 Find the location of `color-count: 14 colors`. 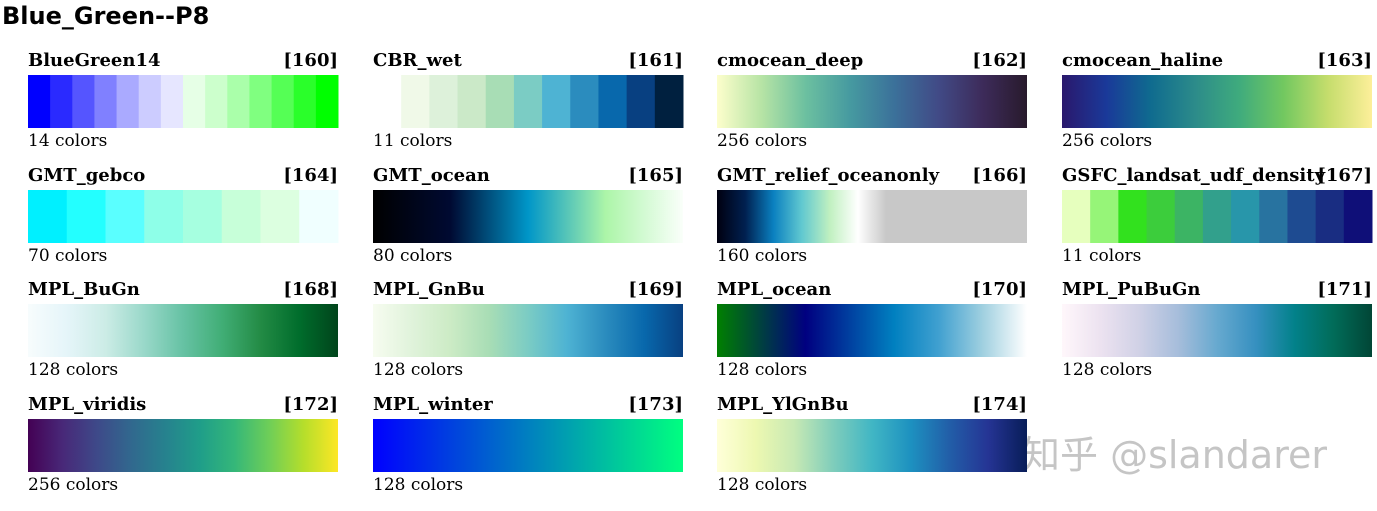

color-count: 14 colors is located at coordinates (67, 141).